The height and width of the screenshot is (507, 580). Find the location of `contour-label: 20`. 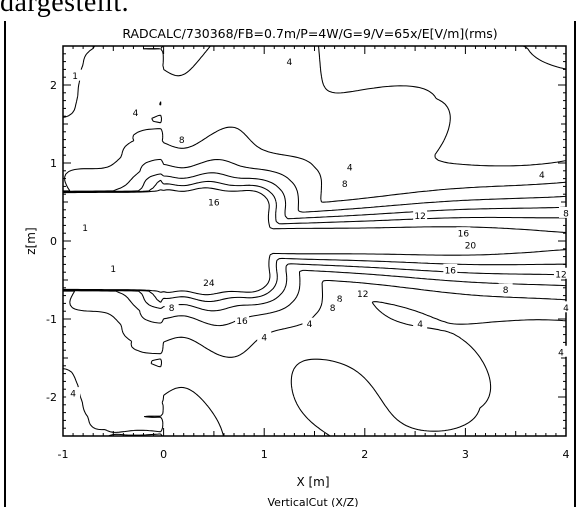

contour-label: 20 is located at coordinates (471, 246).